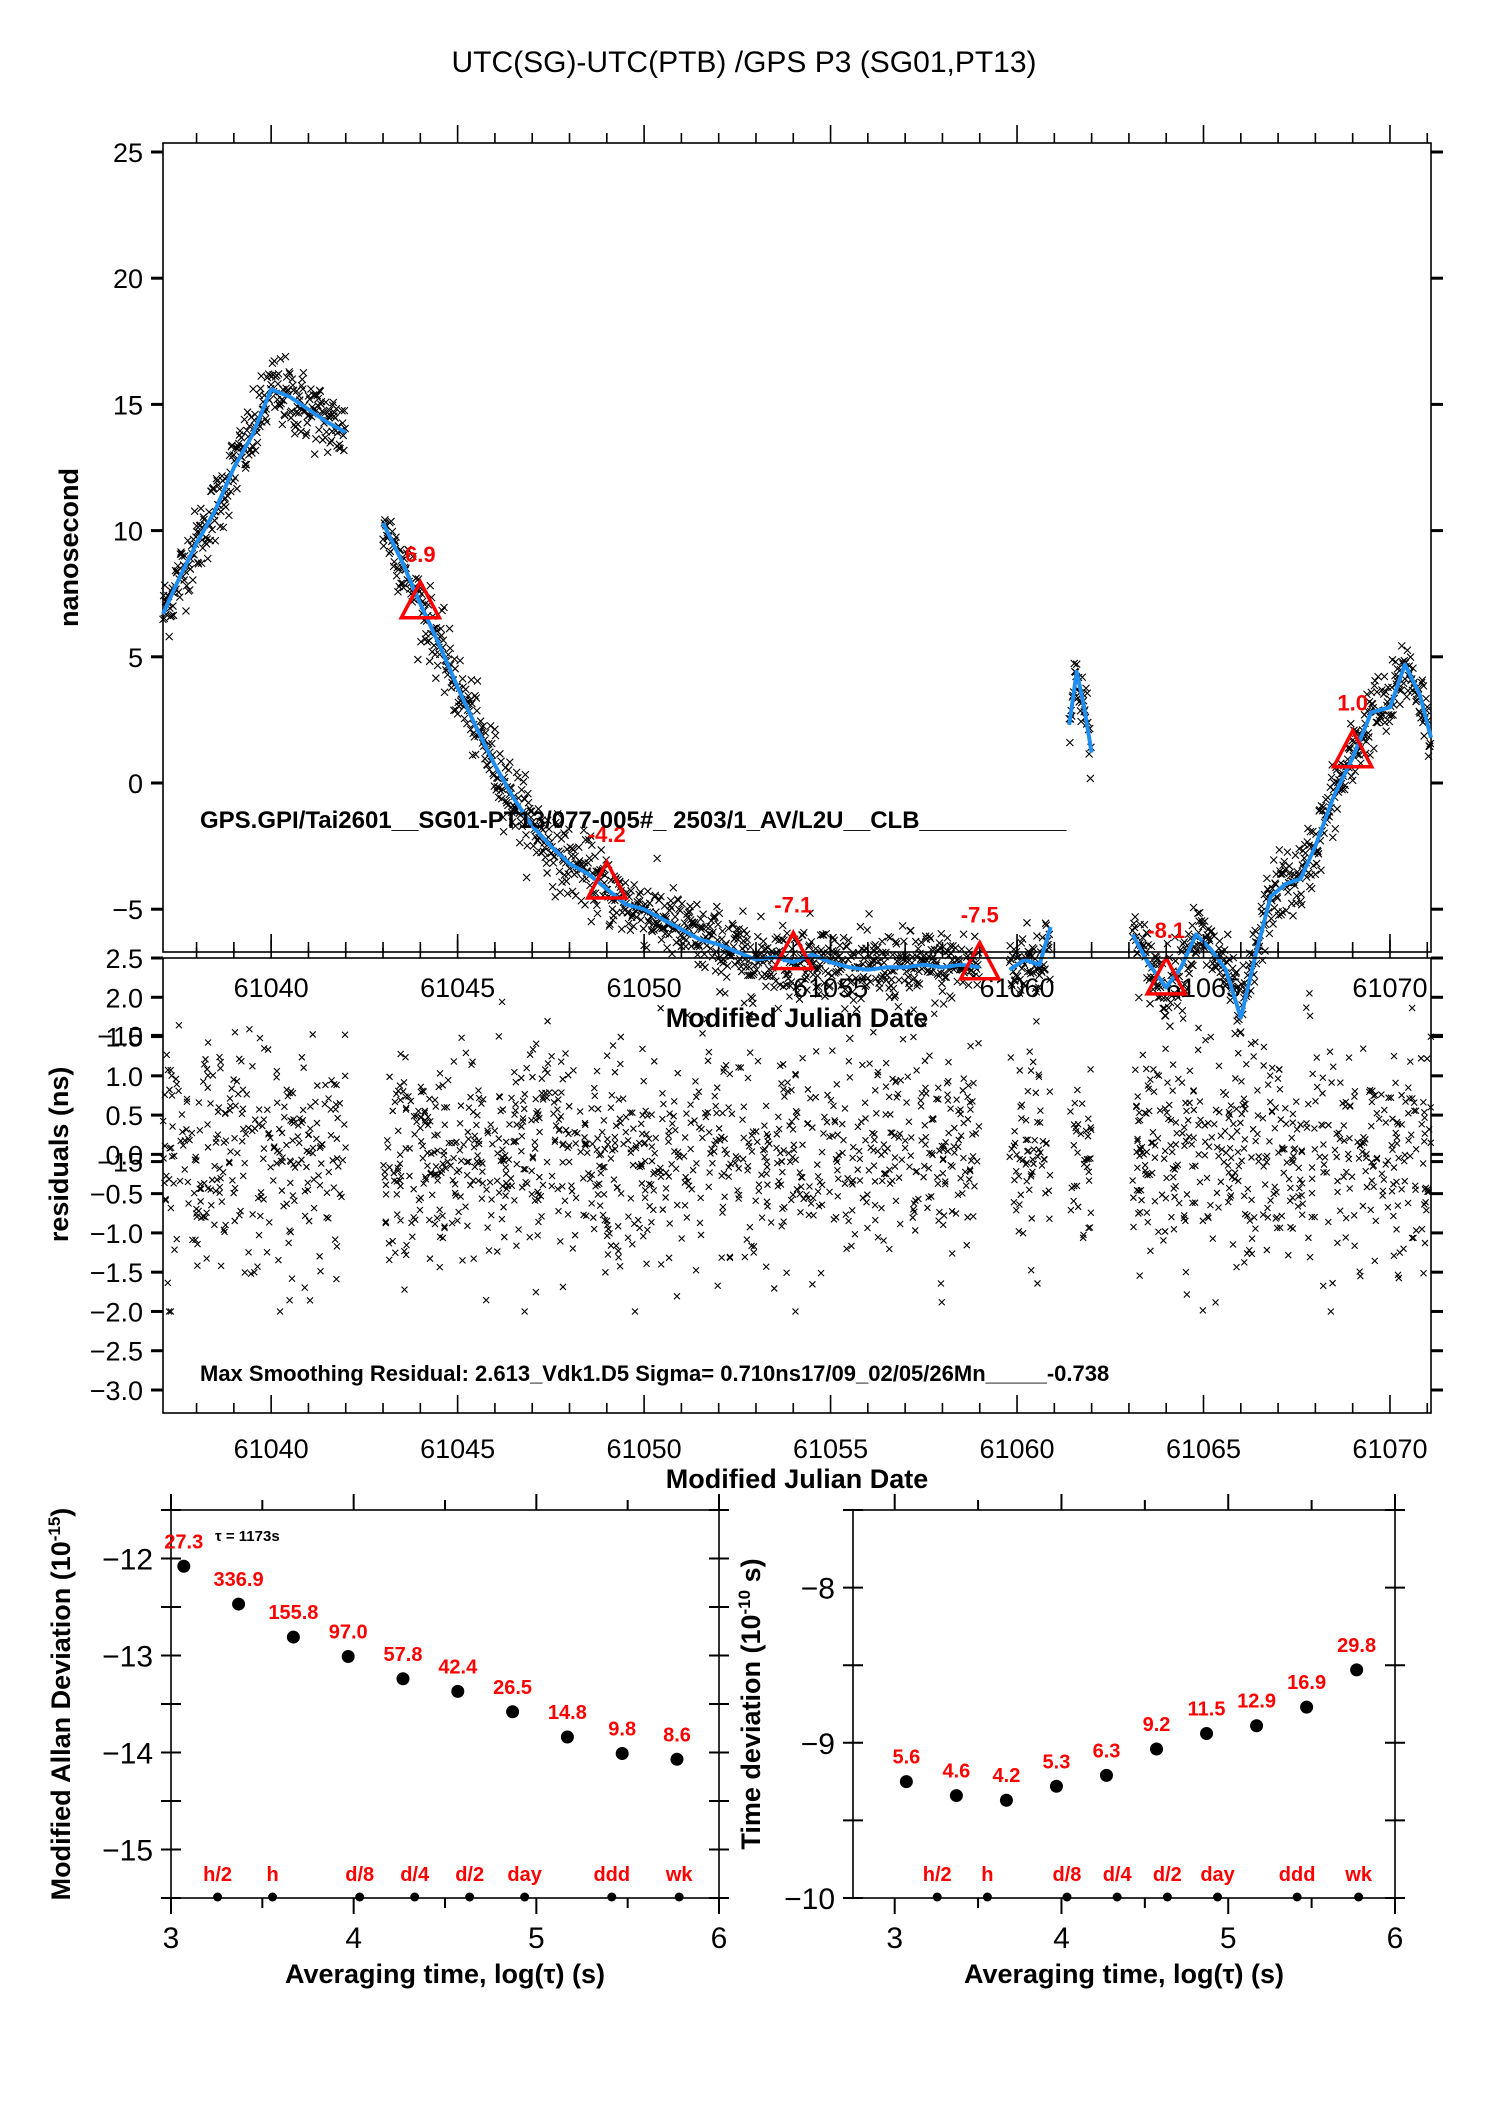  I want to click on point-label: 16.9, so click(1306, 1683).